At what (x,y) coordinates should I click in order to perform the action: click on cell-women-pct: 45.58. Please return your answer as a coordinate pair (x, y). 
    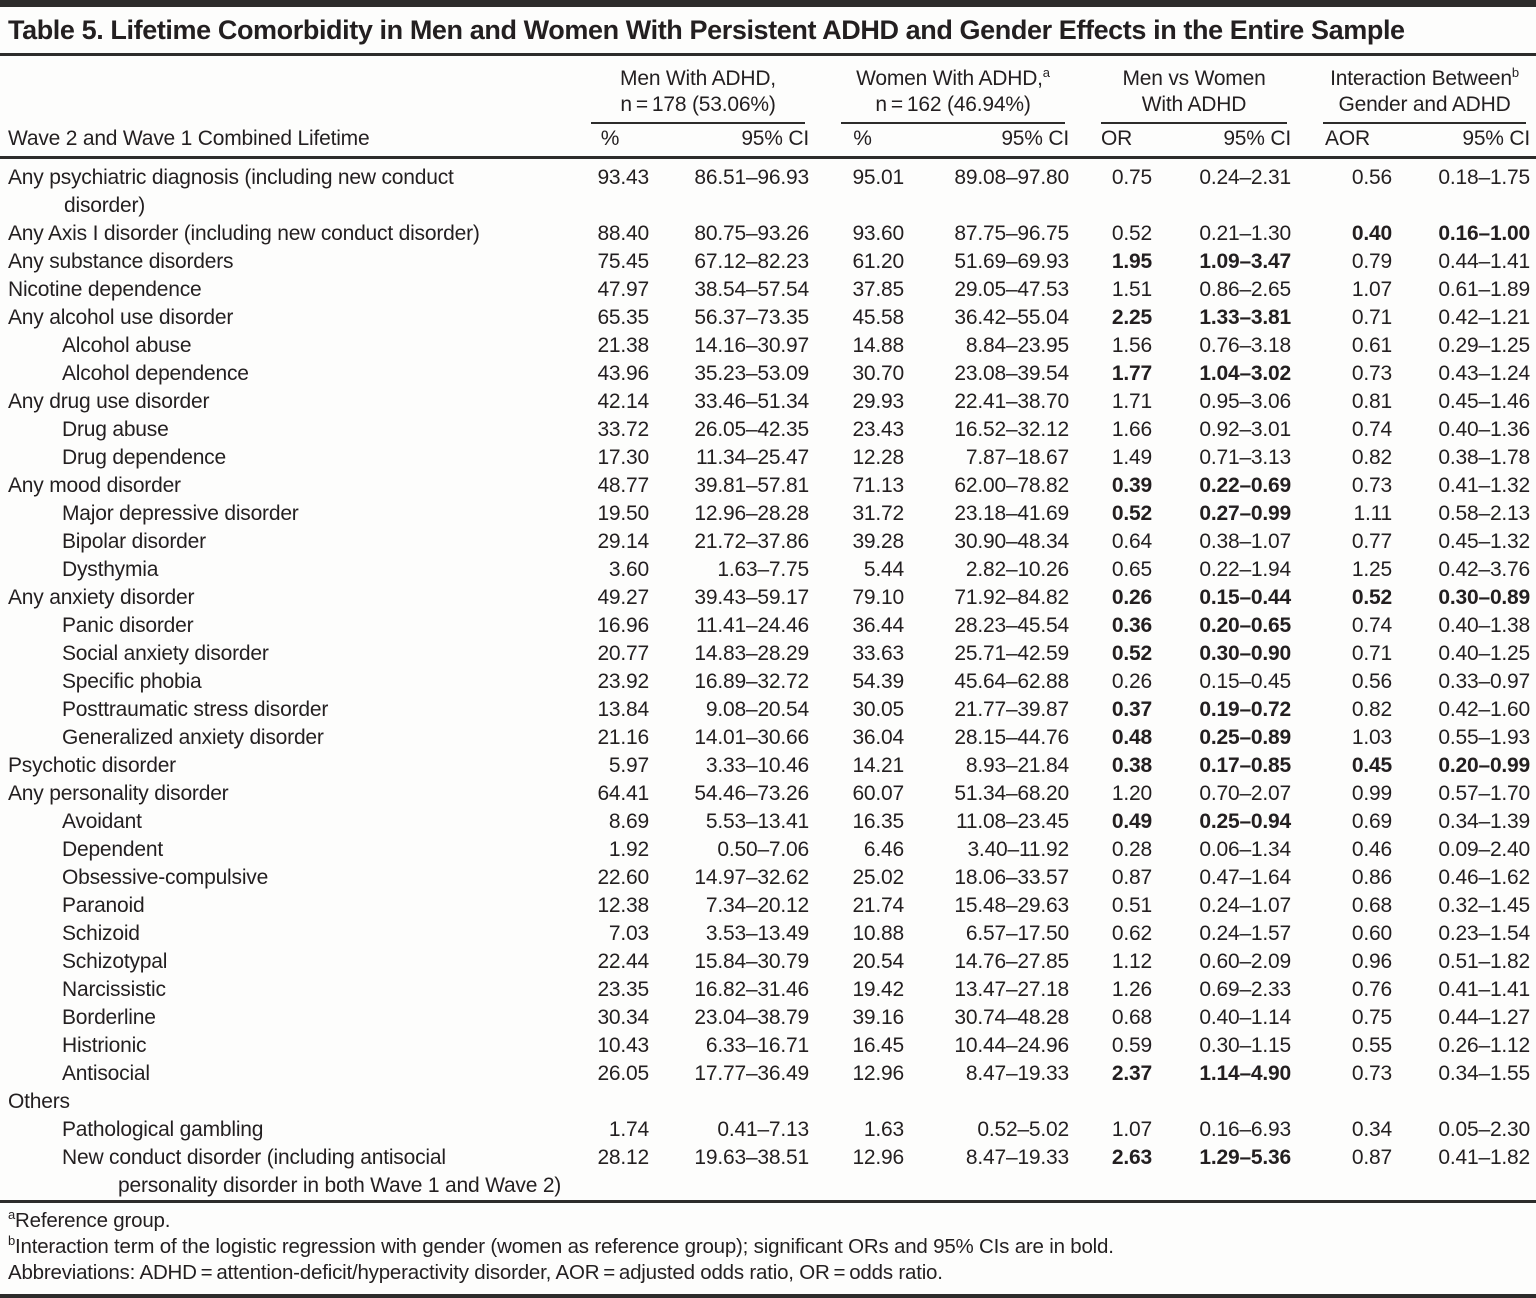
    Looking at the image, I should click on (878, 317).